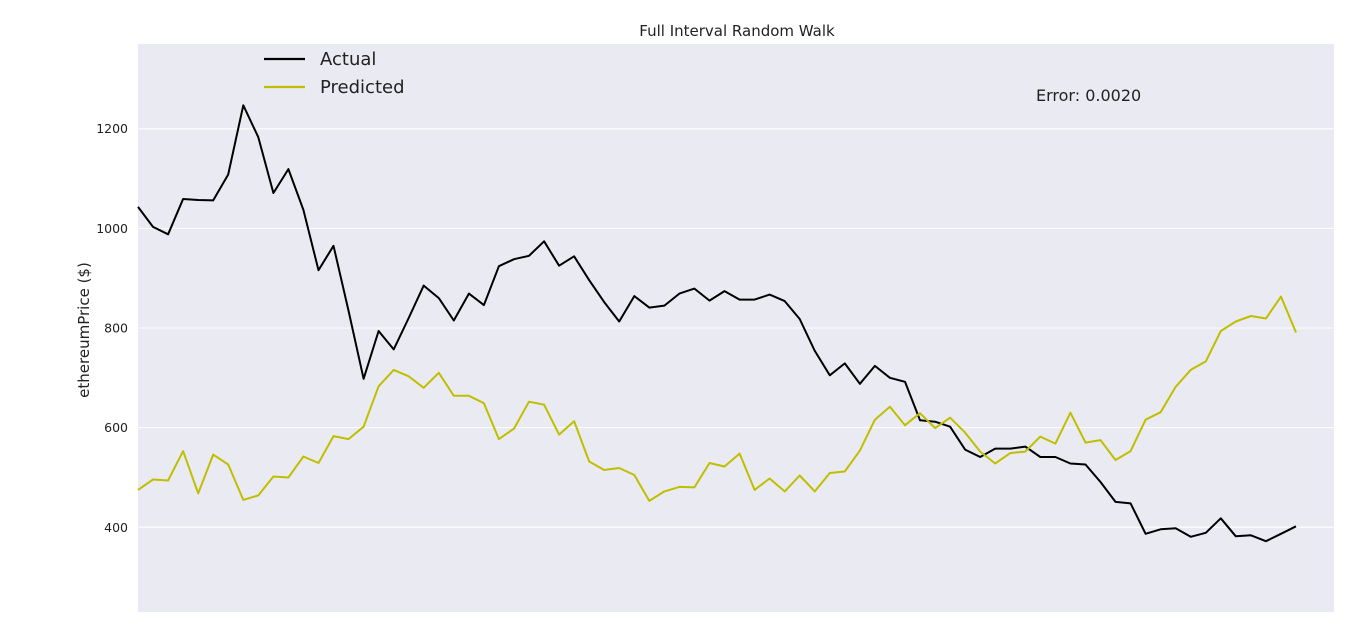 This screenshot has height=635, width=1366. Describe the element at coordinates (348, 59) in the screenshot. I see `legend-label-actual: Actual` at that location.